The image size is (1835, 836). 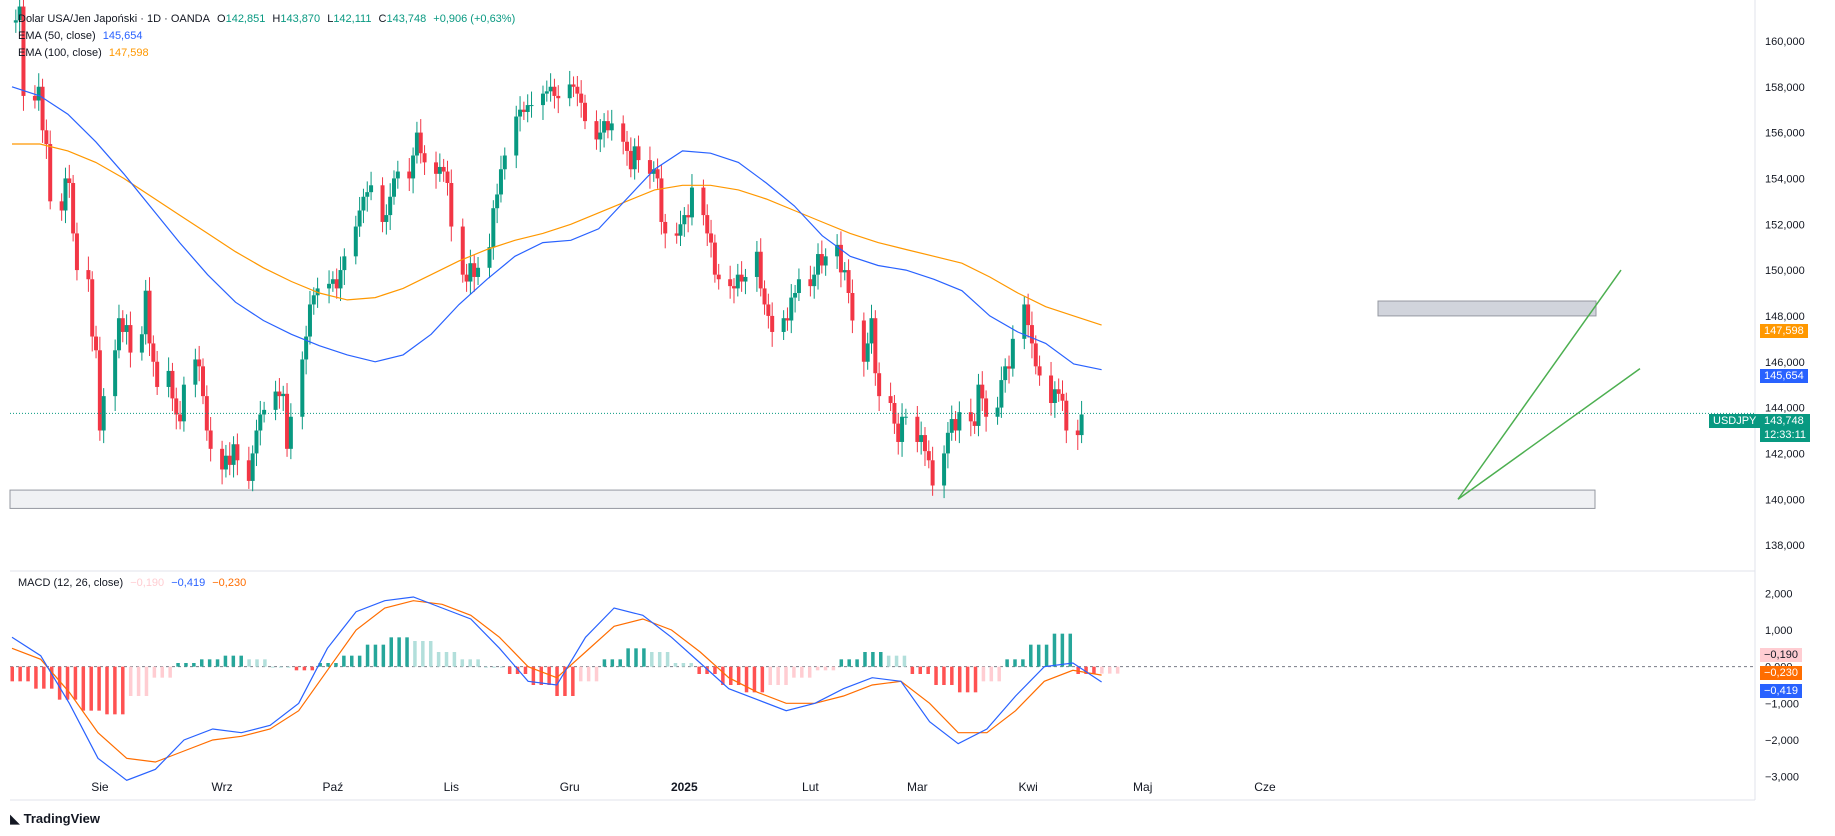 I want to click on macd-label: MACD (12, 26, close), so click(x=71, y=583).